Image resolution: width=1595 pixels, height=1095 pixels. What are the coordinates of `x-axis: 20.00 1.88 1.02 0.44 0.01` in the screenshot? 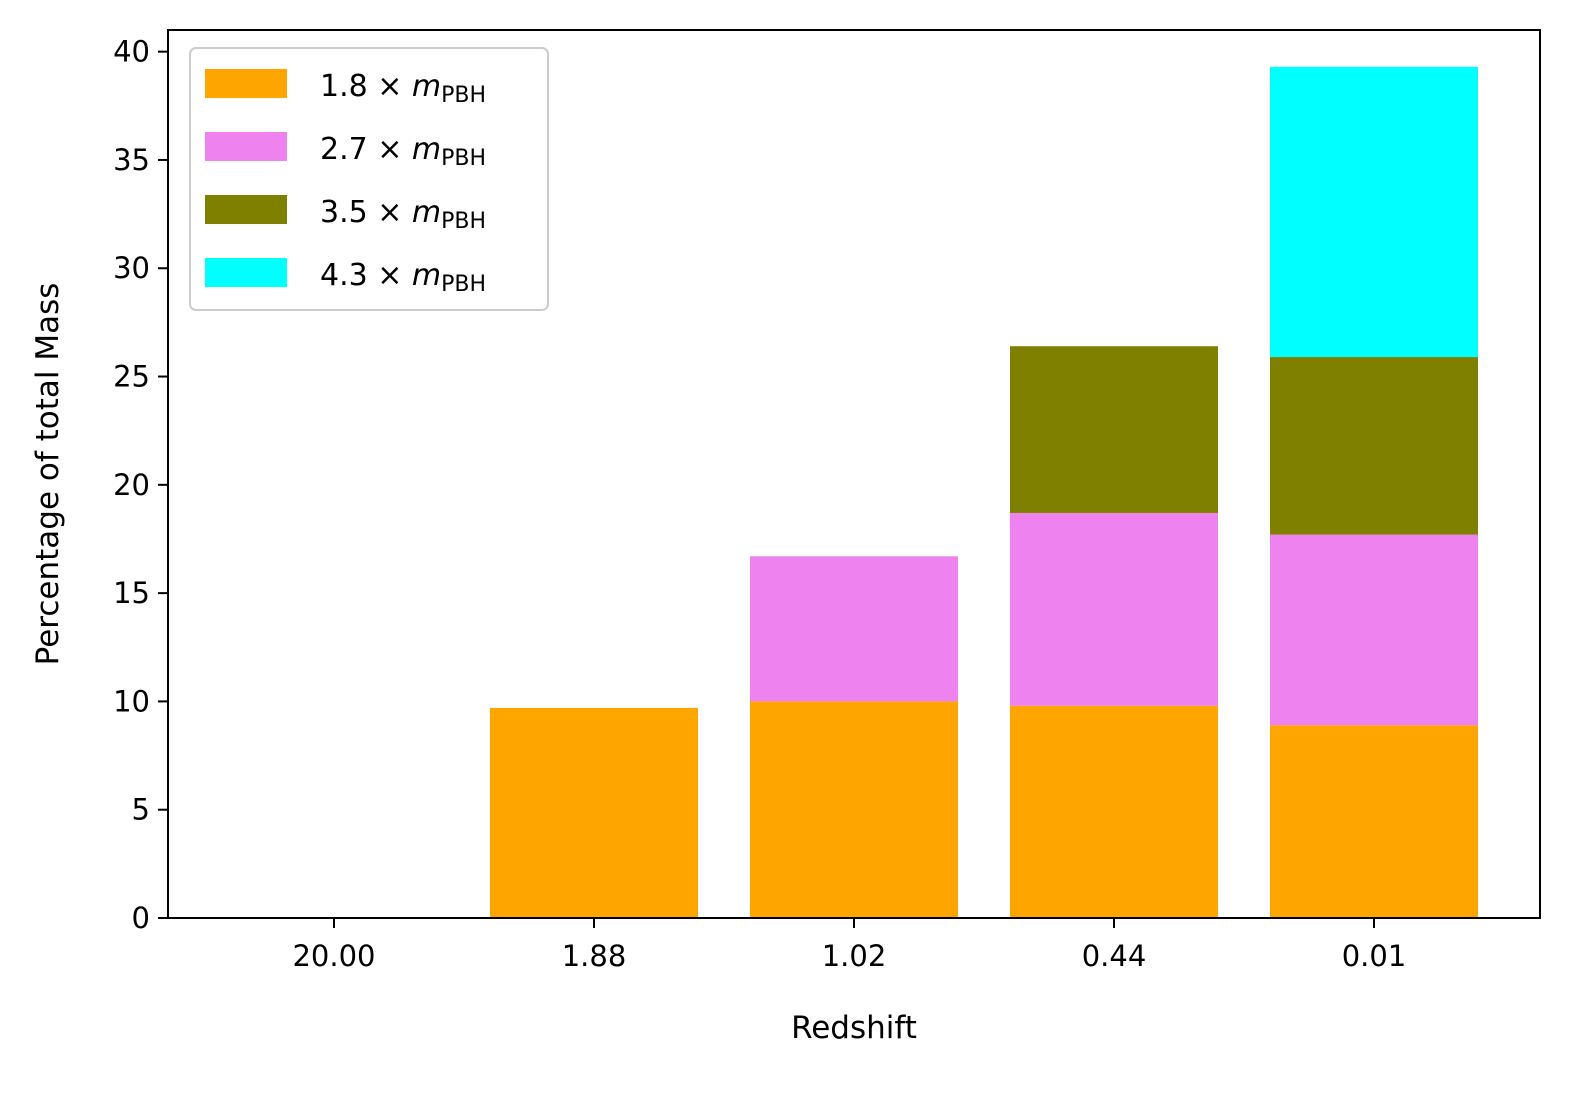 It's located at (849, 945).